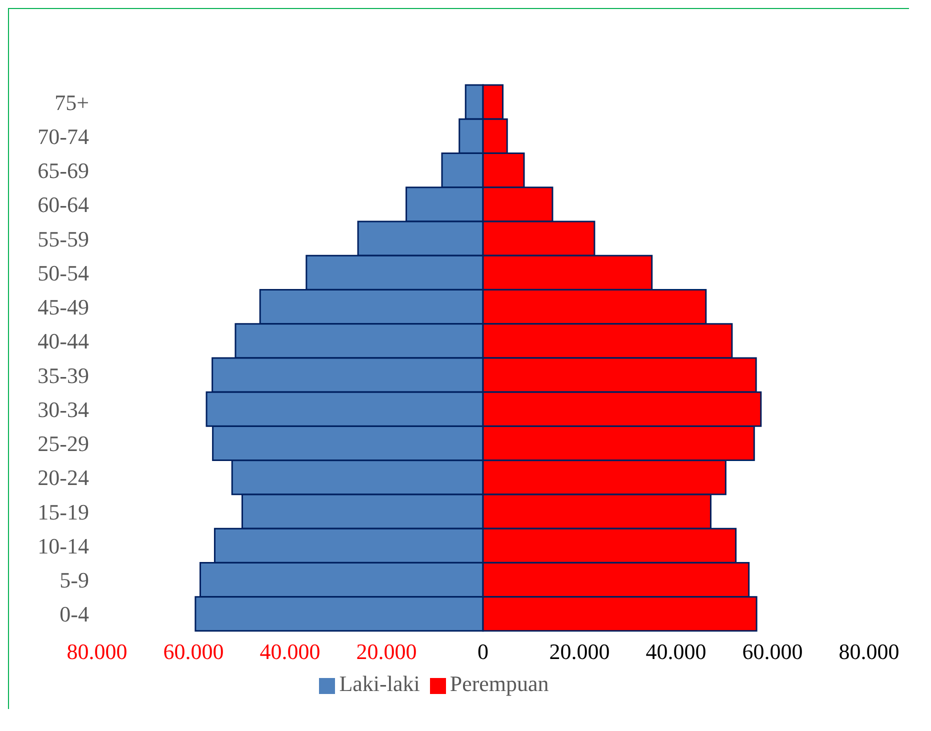 Image resolution: width=931 pixels, height=731 pixels. What do you see at coordinates (63, 136) in the screenshot?
I see `y-tick-label: 70-74` at bounding box center [63, 136].